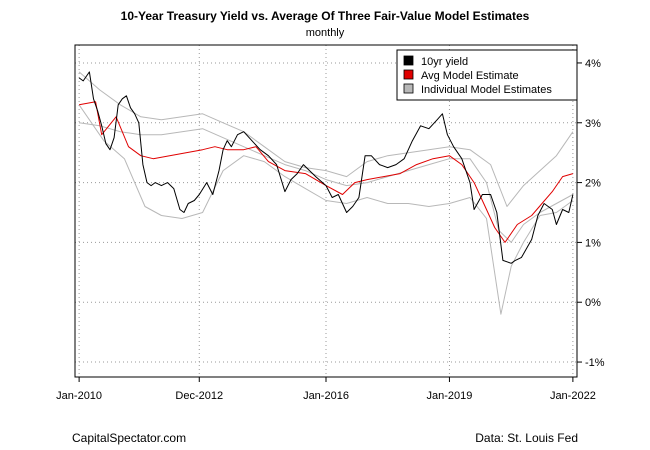 The width and height of the screenshot is (650, 450). Describe the element at coordinates (593, 184) in the screenshot. I see `y-tick-label: 2%` at that location.